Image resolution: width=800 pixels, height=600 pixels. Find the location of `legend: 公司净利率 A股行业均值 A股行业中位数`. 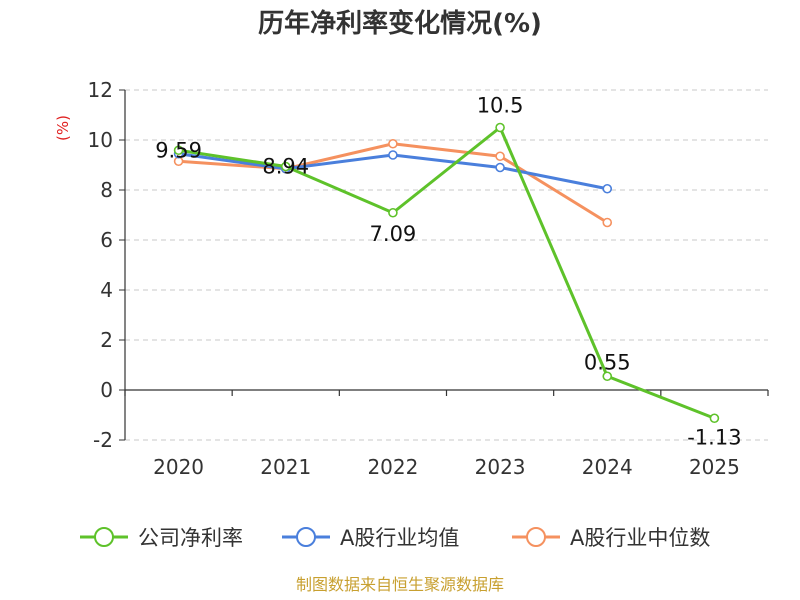

legend: 公司净利率 A股行业均值 A股行业中位数 is located at coordinates (395, 538).